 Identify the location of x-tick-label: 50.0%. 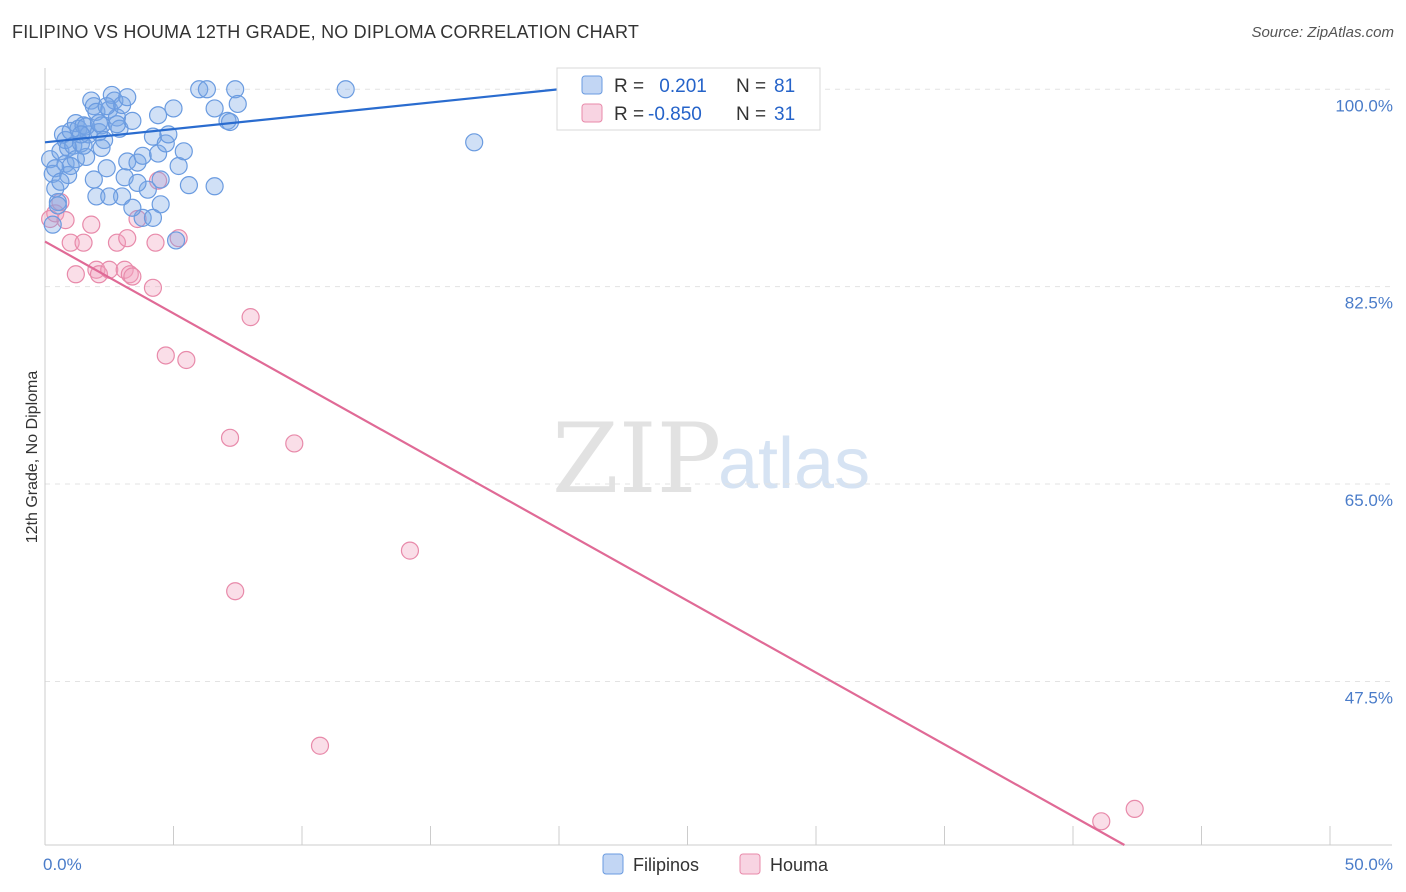
(1369, 864).